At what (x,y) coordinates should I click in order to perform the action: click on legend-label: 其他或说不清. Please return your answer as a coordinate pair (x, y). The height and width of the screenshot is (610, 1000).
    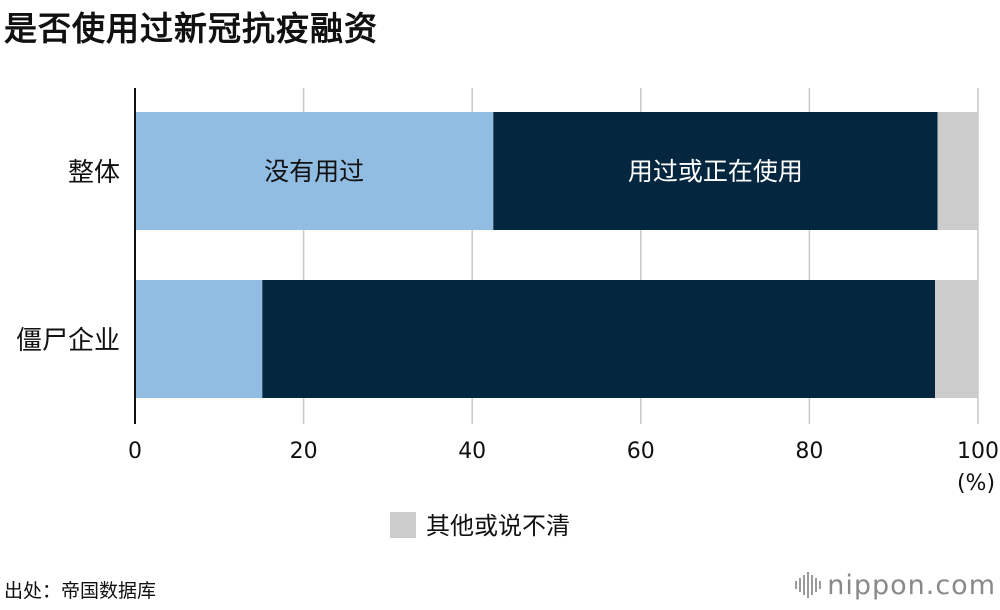
    Looking at the image, I should click on (498, 526).